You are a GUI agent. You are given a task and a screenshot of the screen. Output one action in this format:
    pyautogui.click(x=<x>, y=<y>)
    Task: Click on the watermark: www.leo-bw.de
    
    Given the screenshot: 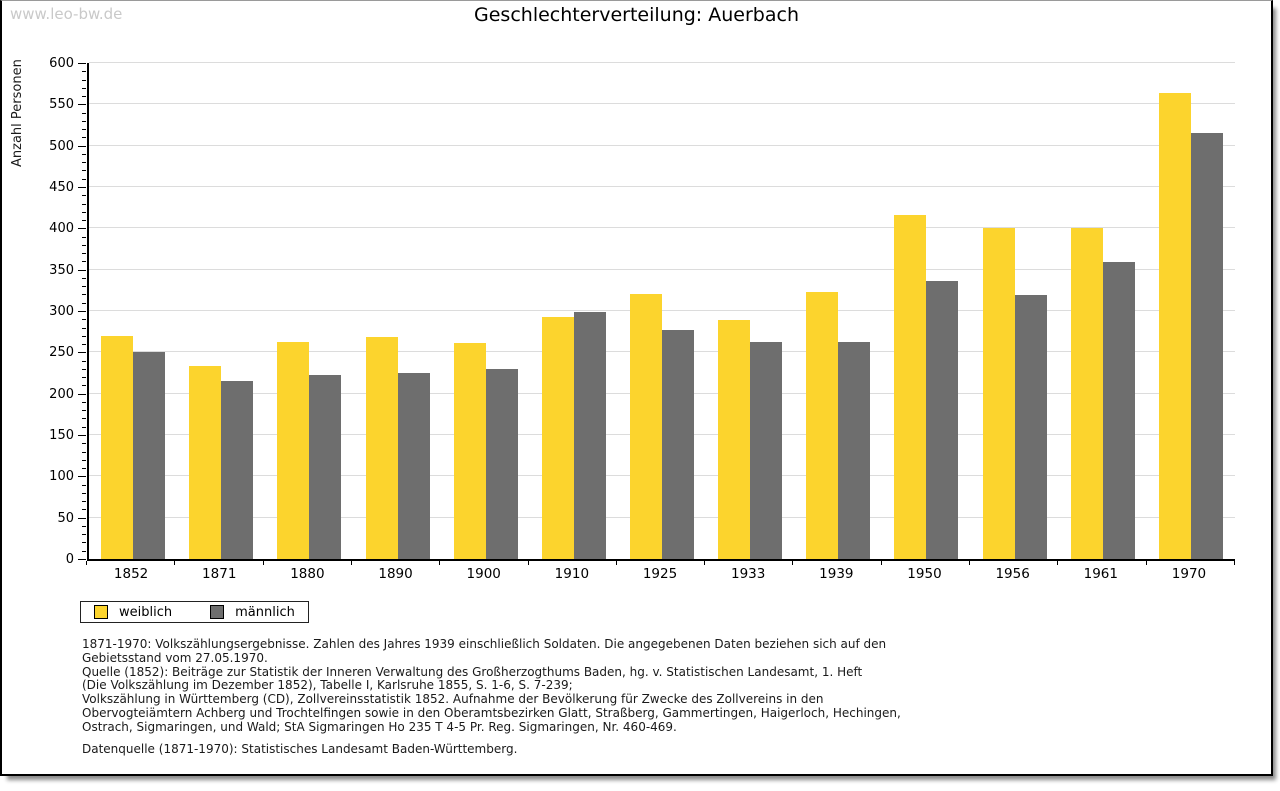 What is the action you would take?
    pyautogui.click(x=66, y=14)
    